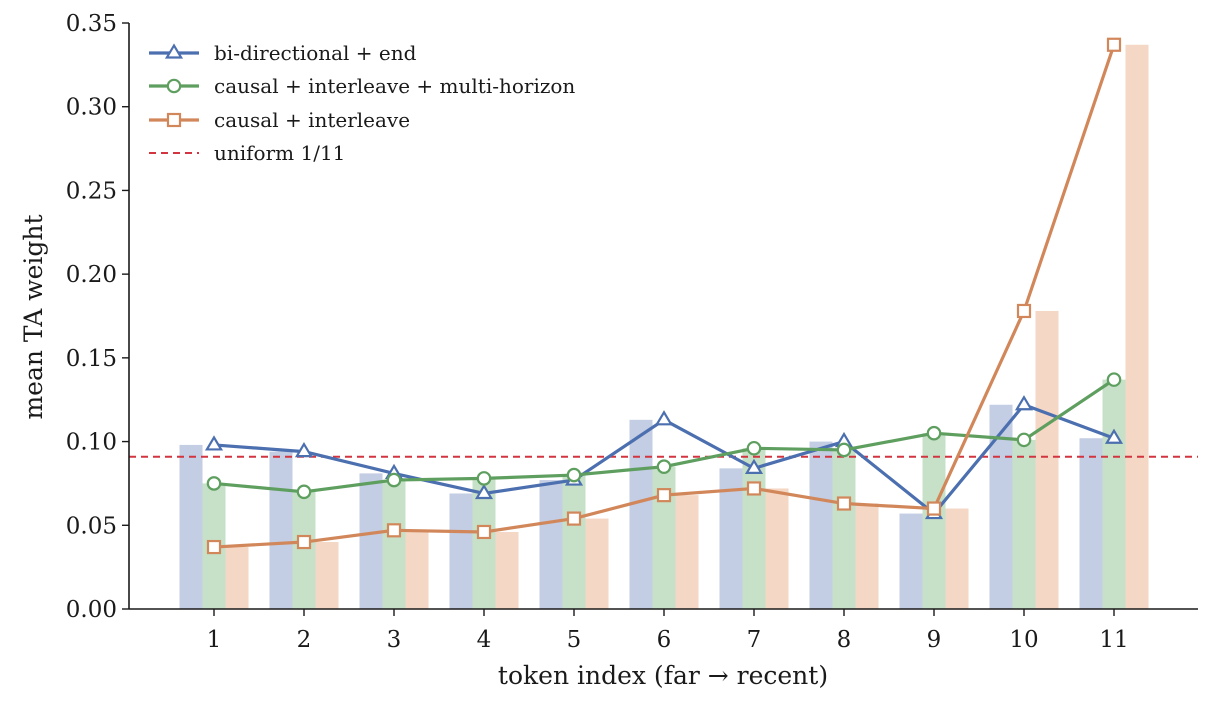 The image size is (1220, 715). What do you see at coordinates (664, 640) in the screenshot?
I see `x-tick-label: 6` at bounding box center [664, 640].